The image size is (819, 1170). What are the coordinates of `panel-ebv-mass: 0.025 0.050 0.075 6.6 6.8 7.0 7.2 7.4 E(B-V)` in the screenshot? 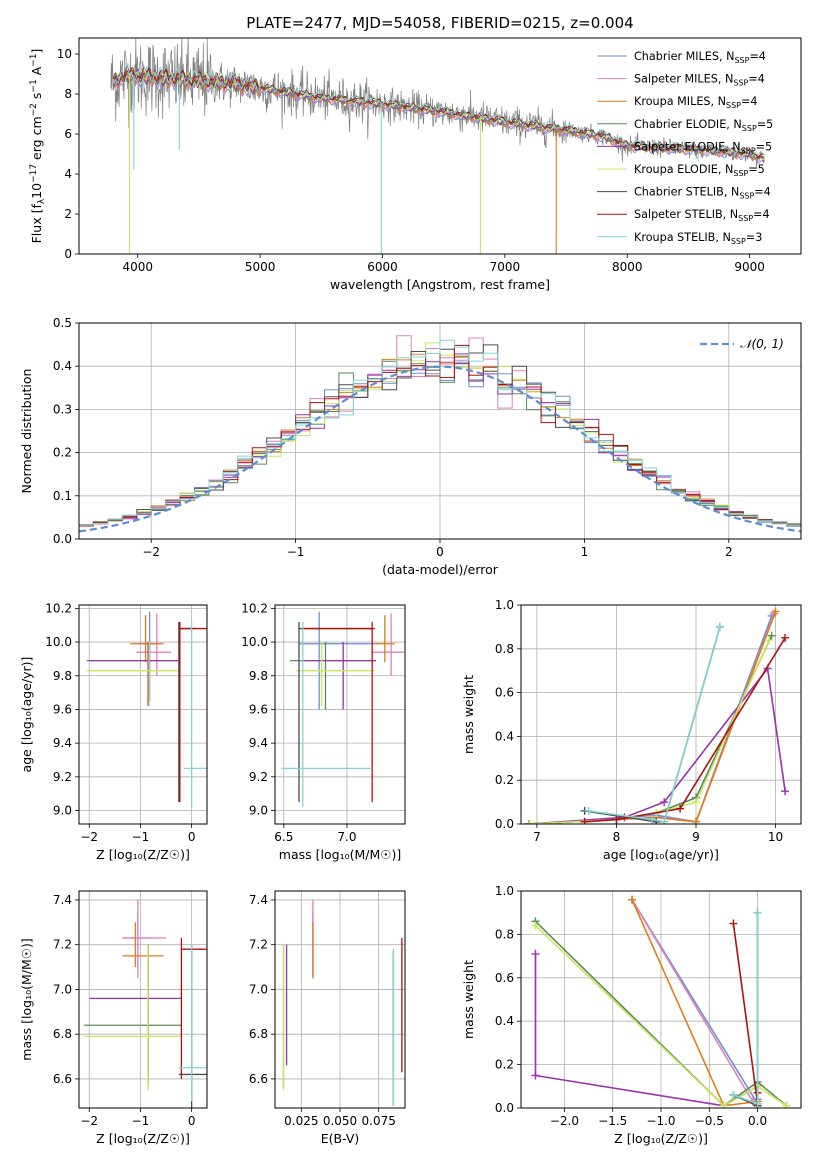 It's located at (327, 1018).